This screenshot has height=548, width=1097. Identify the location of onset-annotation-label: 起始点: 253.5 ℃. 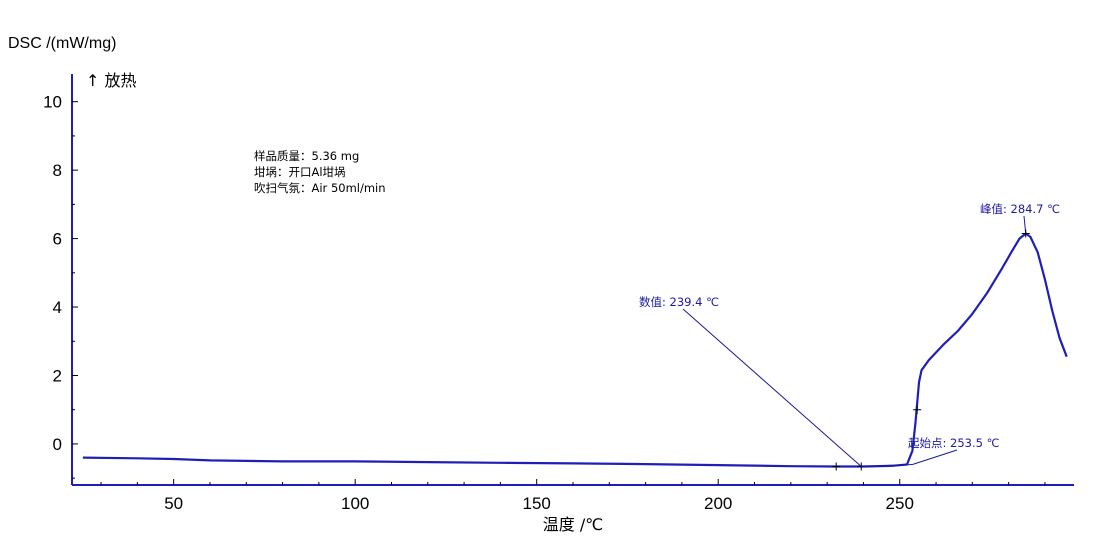
(954, 443).